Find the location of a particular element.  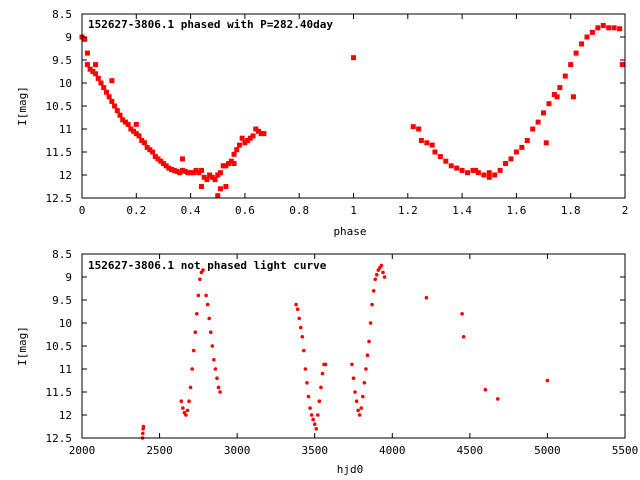

x-tick-label: 1.2 is located at coordinates (408, 210).